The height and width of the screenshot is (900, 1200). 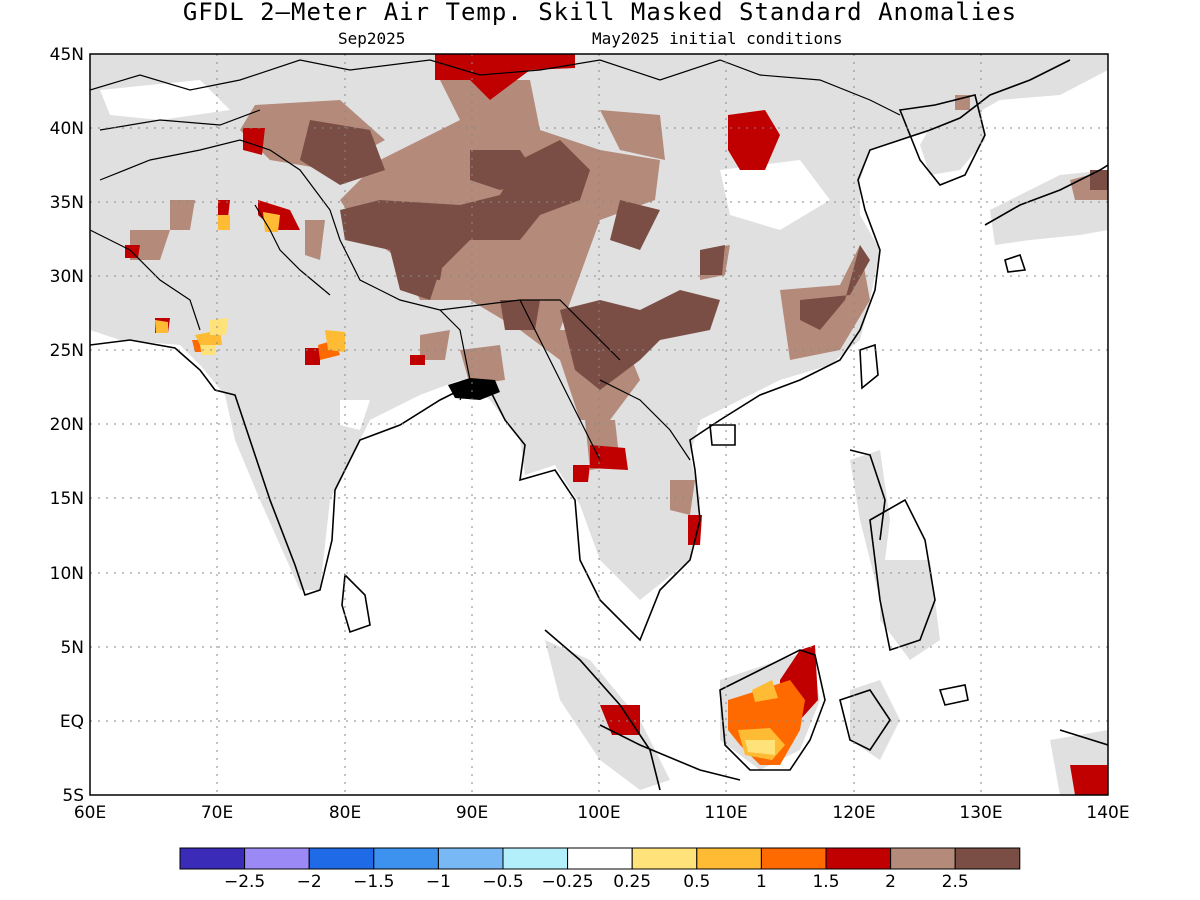 I want to click on bangladesh-delta, so click(x=474, y=389).